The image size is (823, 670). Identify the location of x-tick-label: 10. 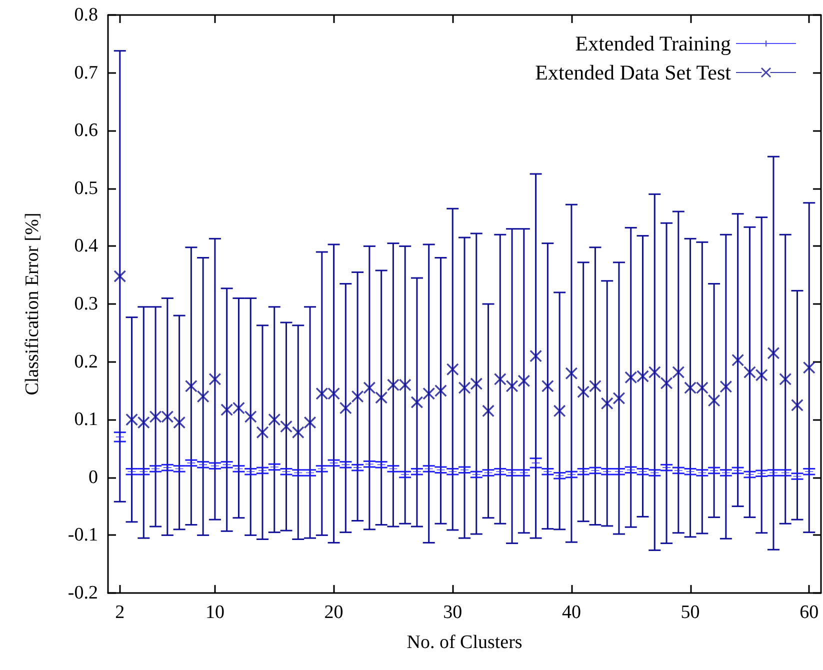
(214, 612).